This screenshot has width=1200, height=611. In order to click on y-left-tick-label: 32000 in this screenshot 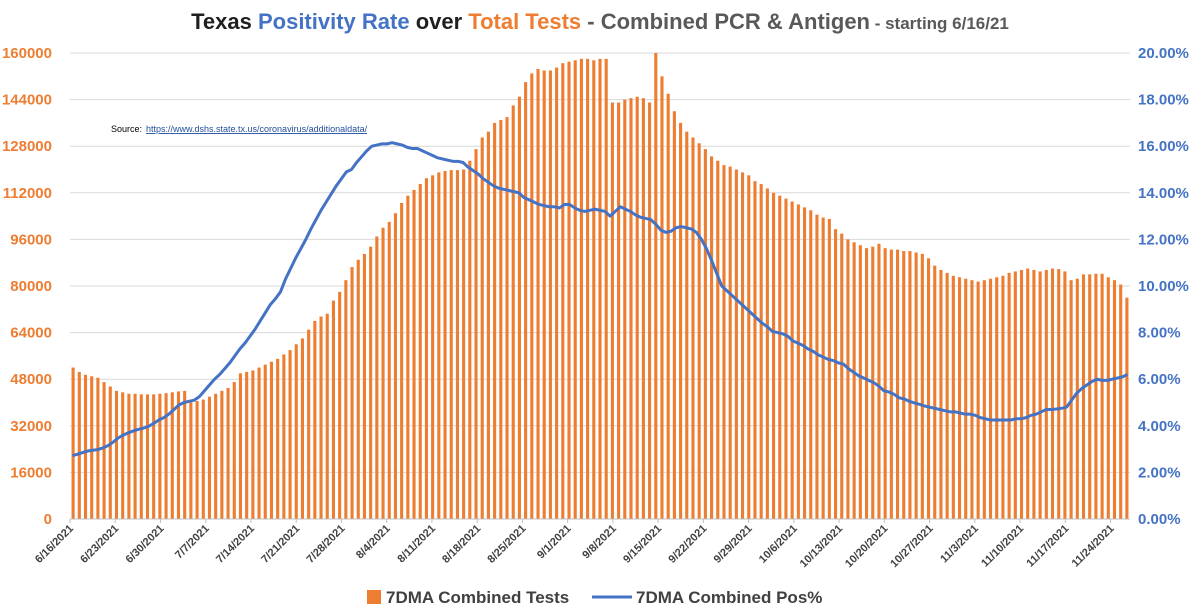, I will do `click(31, 426)`.